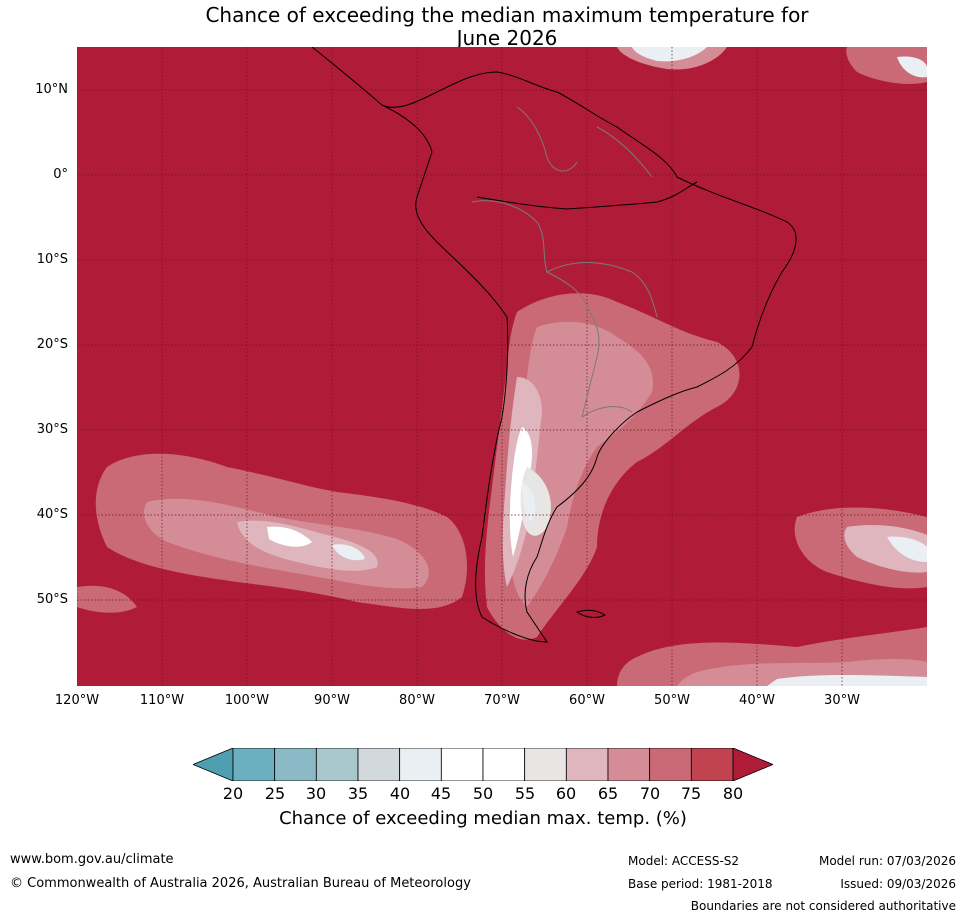  Describe the element at coordinates (587, 195) in the screenshot. I see `amazon-river` at that location.